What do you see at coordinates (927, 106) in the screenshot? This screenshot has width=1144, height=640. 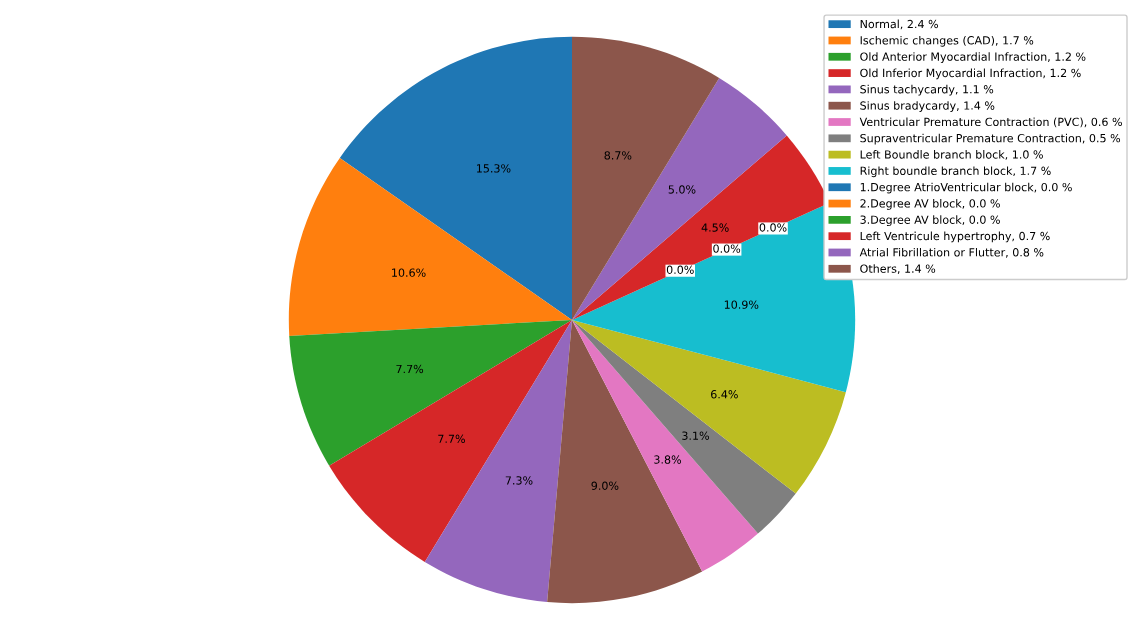 I see `legend-label: Sinus bradycardy, 1.4 %` at bounding box center [927, 106].